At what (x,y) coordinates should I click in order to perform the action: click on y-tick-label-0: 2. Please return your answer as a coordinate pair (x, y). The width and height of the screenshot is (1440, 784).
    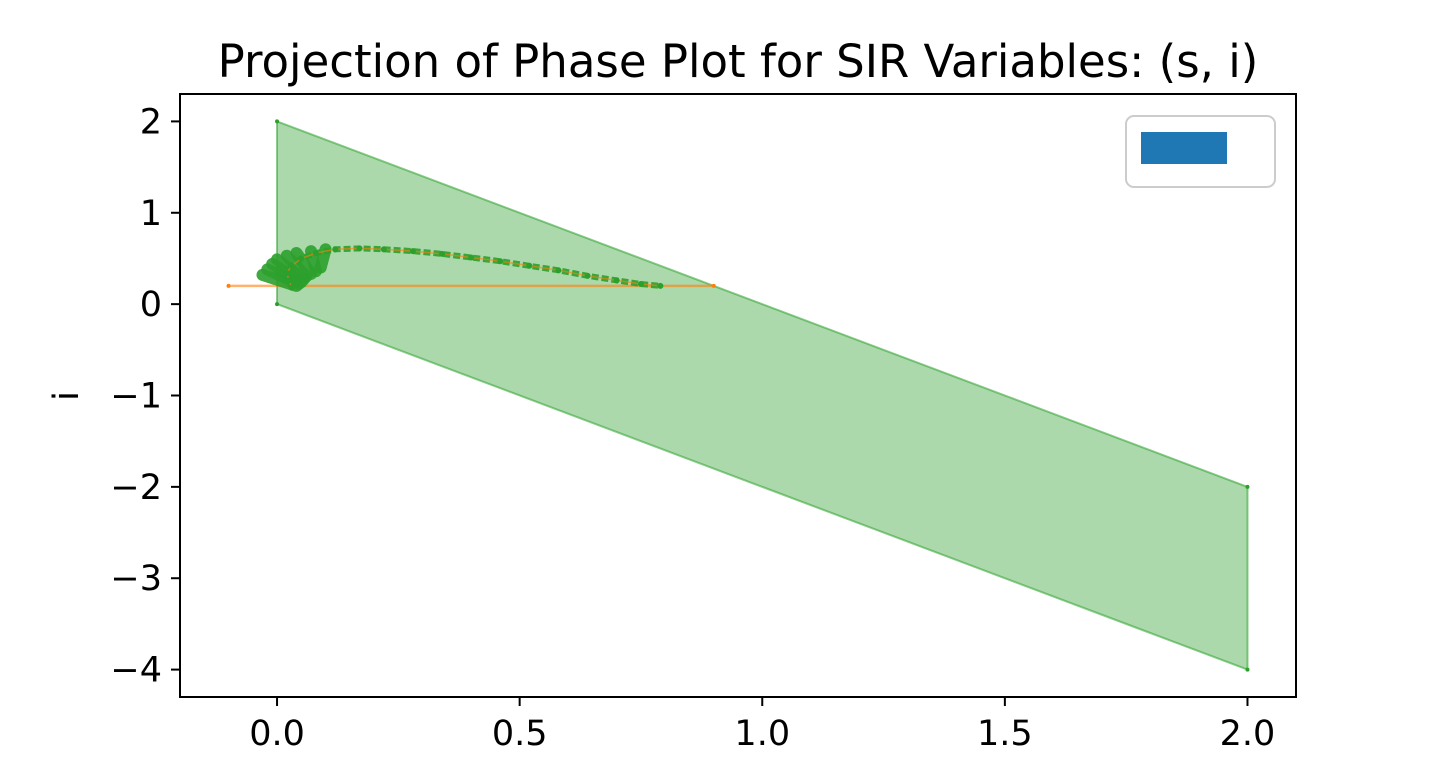
    Looking at the image, I should click on (151, 122).